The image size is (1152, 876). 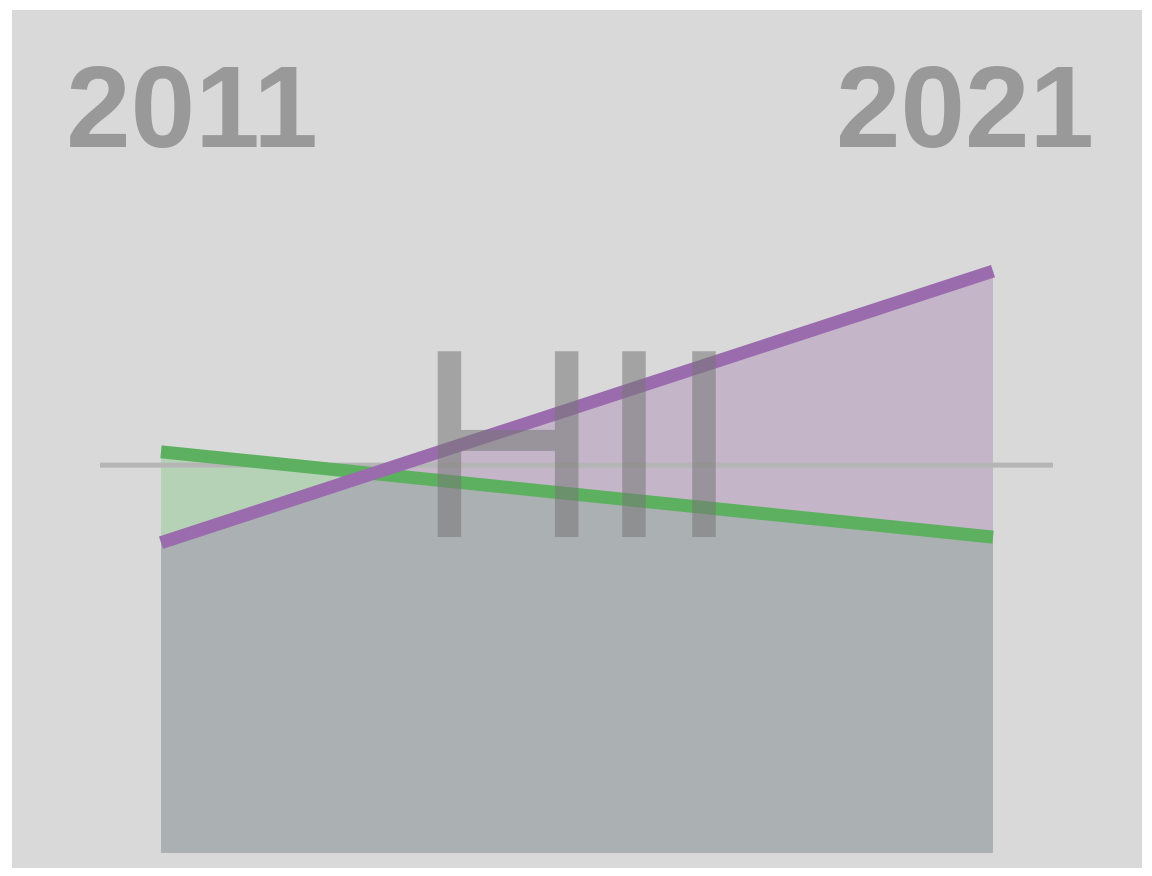 What do you see at coordinates (577, 494) in the screenshot?
I see `series-1-line` at bounding box center [577, 494].